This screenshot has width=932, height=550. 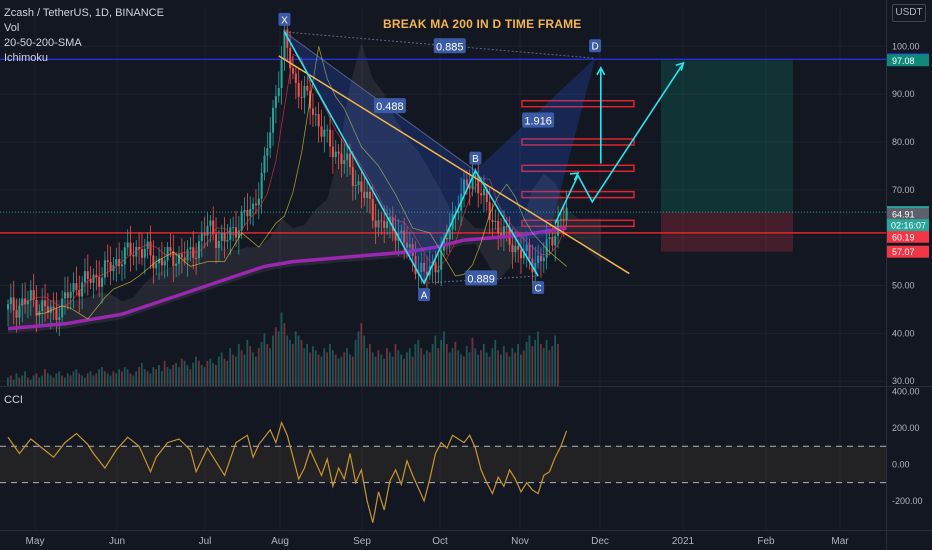 I want to click on price-tag, so click(x=908, y=214).